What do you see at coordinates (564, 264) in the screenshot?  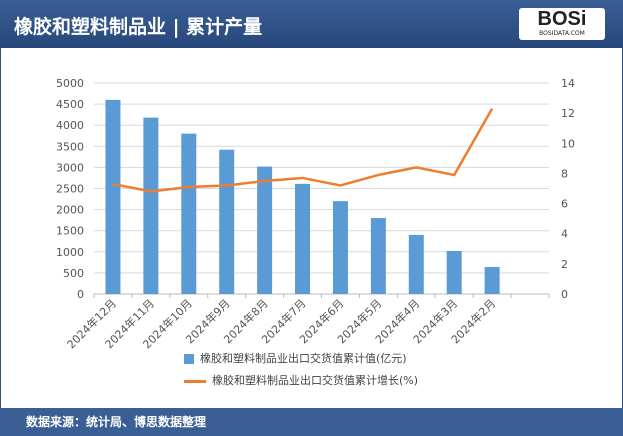 I see `right-tick-label: 2` at bounding box center [564, 264].